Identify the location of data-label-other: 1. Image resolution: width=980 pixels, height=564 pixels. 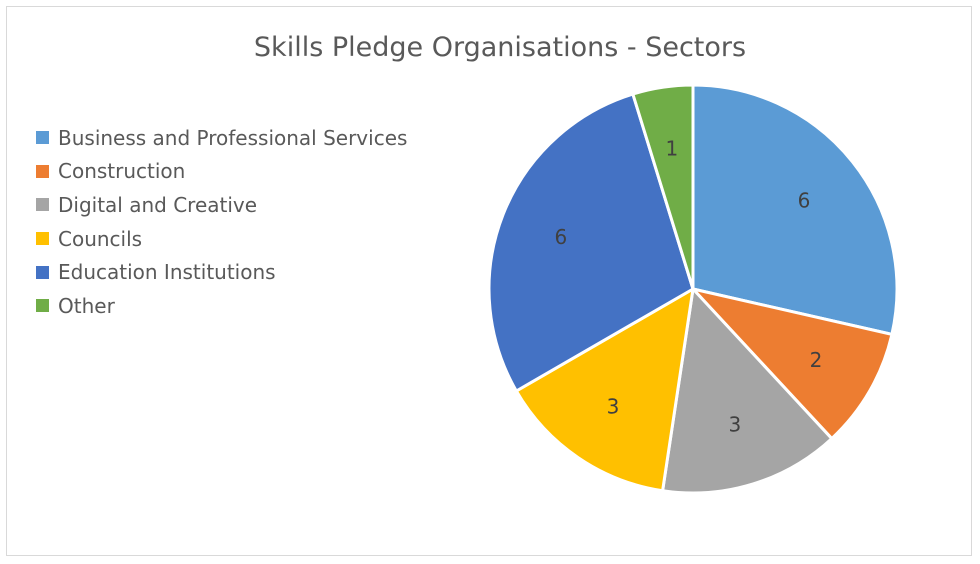
(671, 149).